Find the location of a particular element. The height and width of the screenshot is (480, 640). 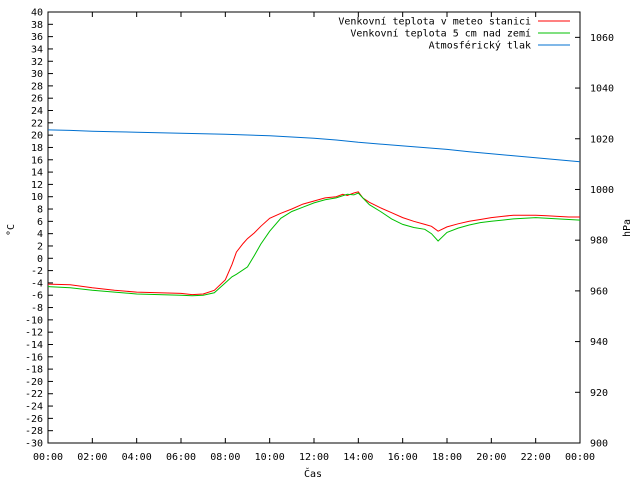

y-left-tick-label: 28 is located at coordinates (37, 86).